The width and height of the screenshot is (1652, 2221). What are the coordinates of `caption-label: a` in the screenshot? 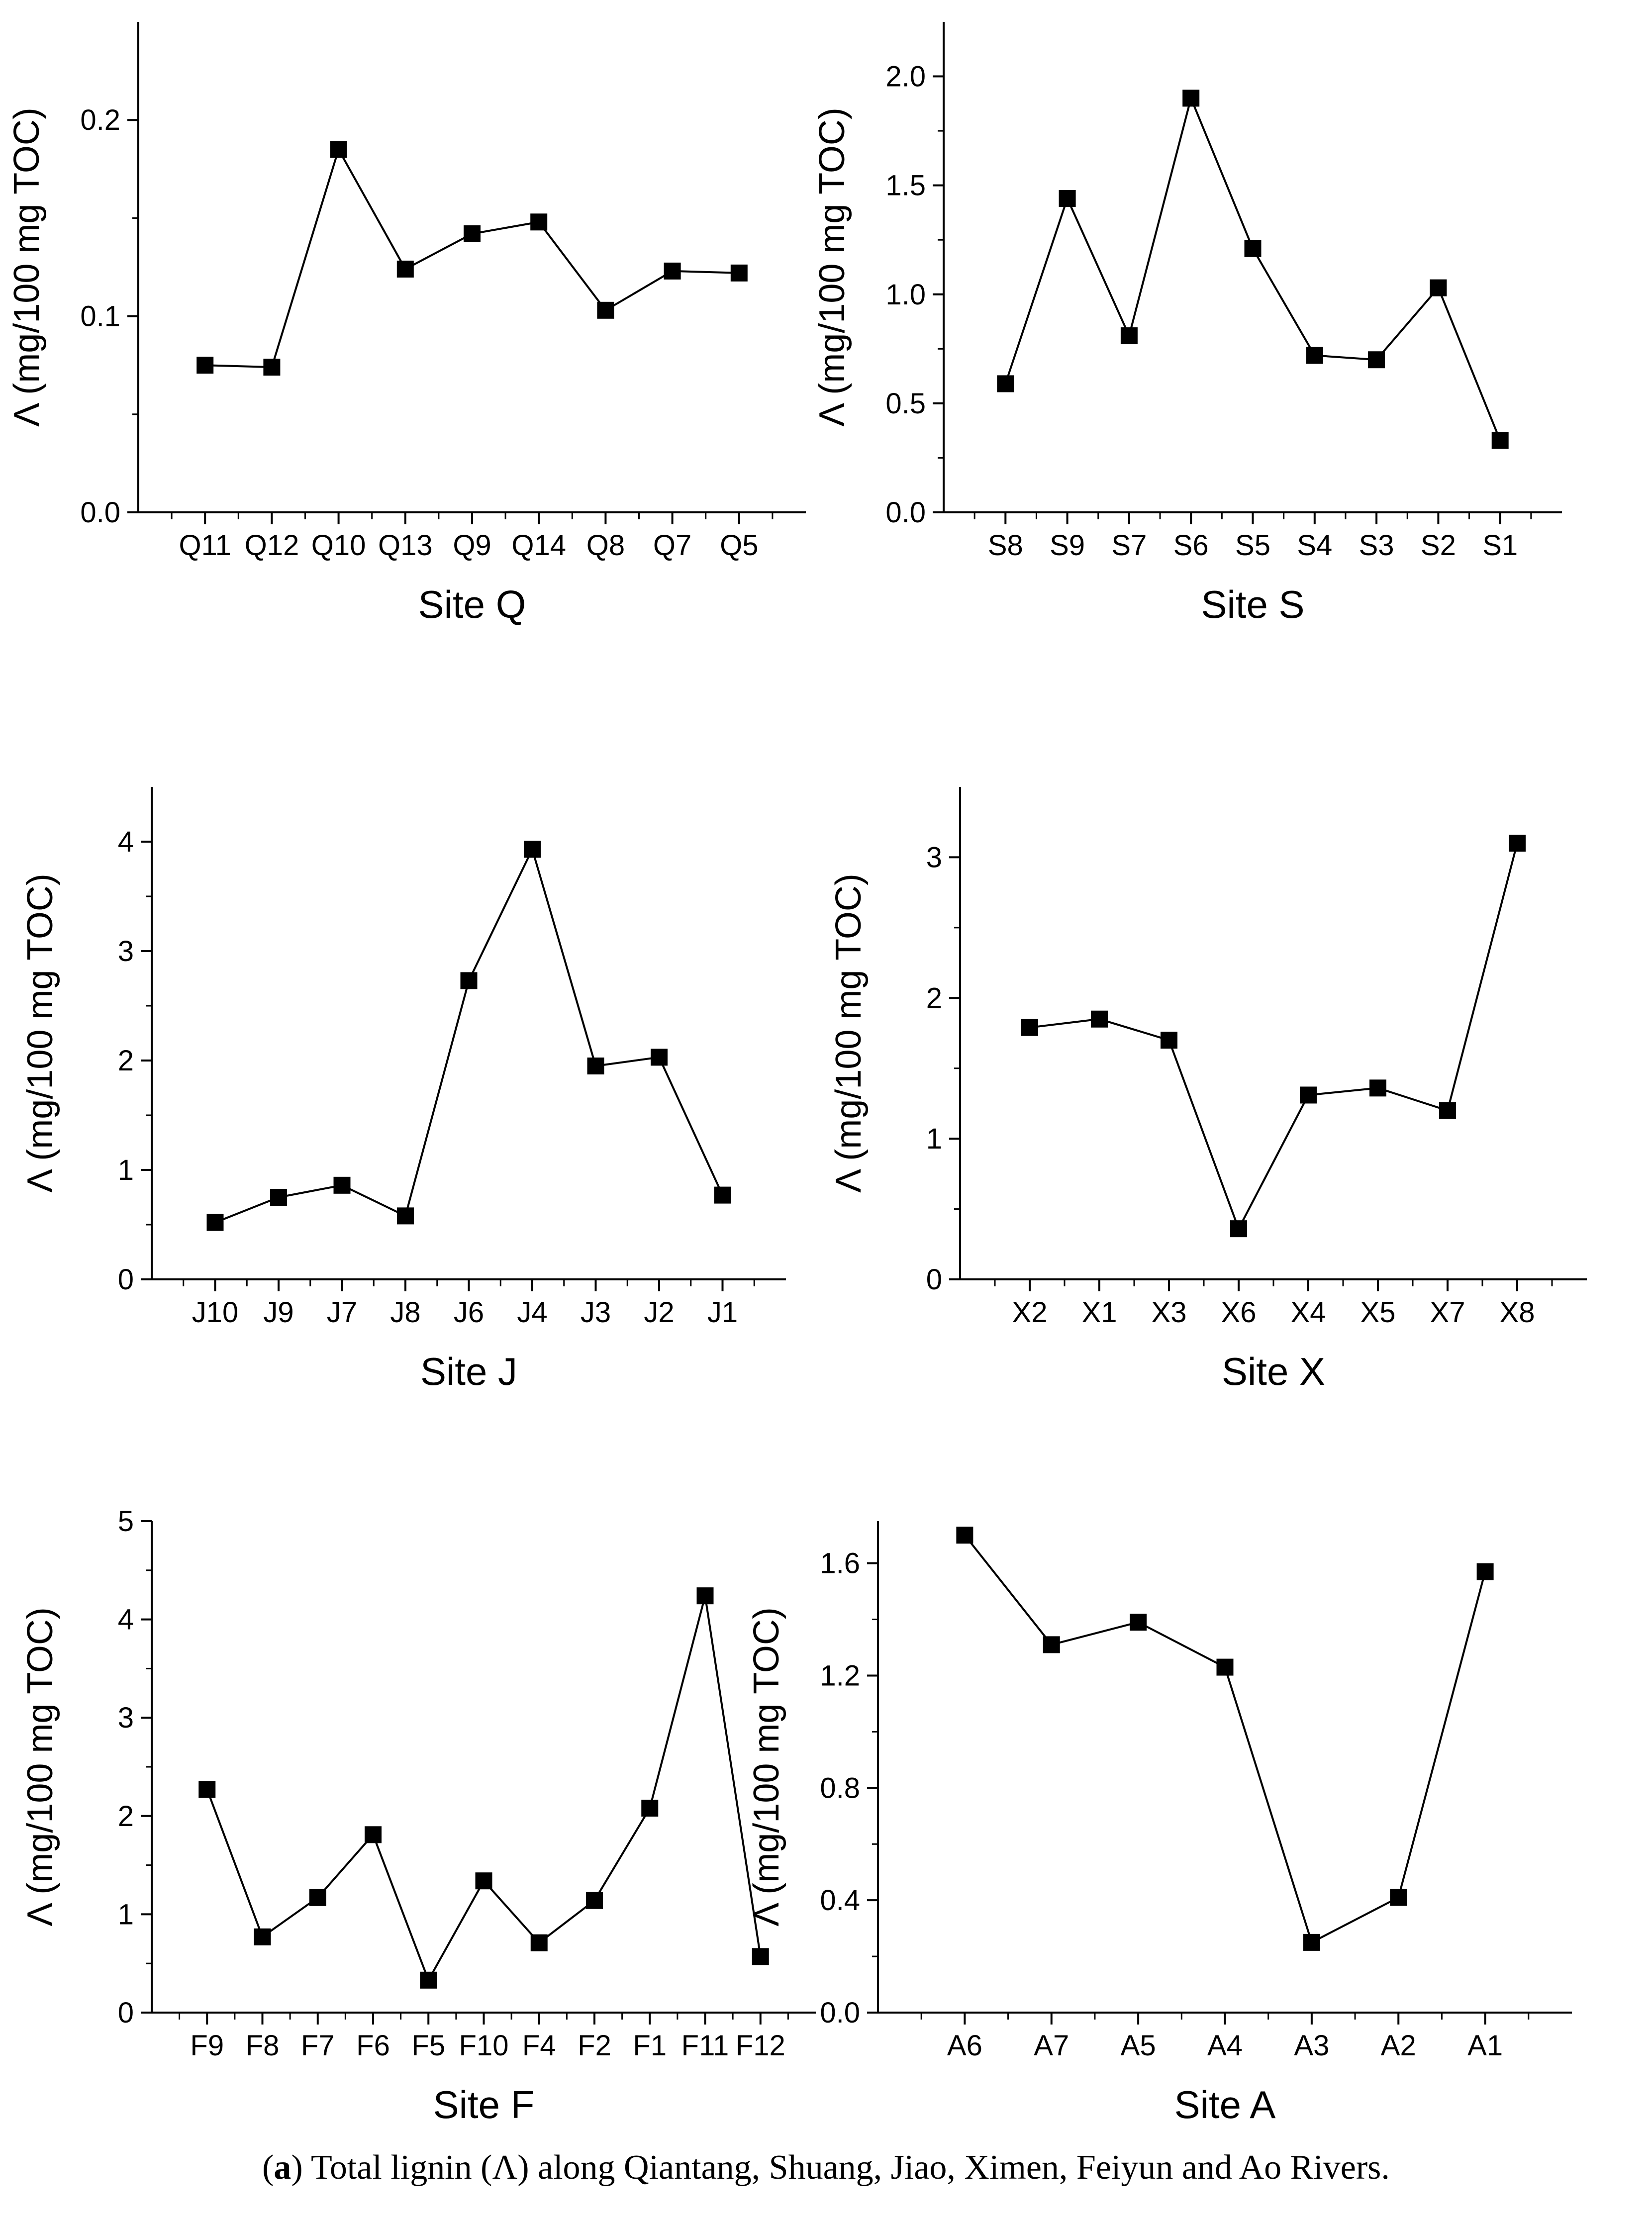 It's located at (283, 2167).